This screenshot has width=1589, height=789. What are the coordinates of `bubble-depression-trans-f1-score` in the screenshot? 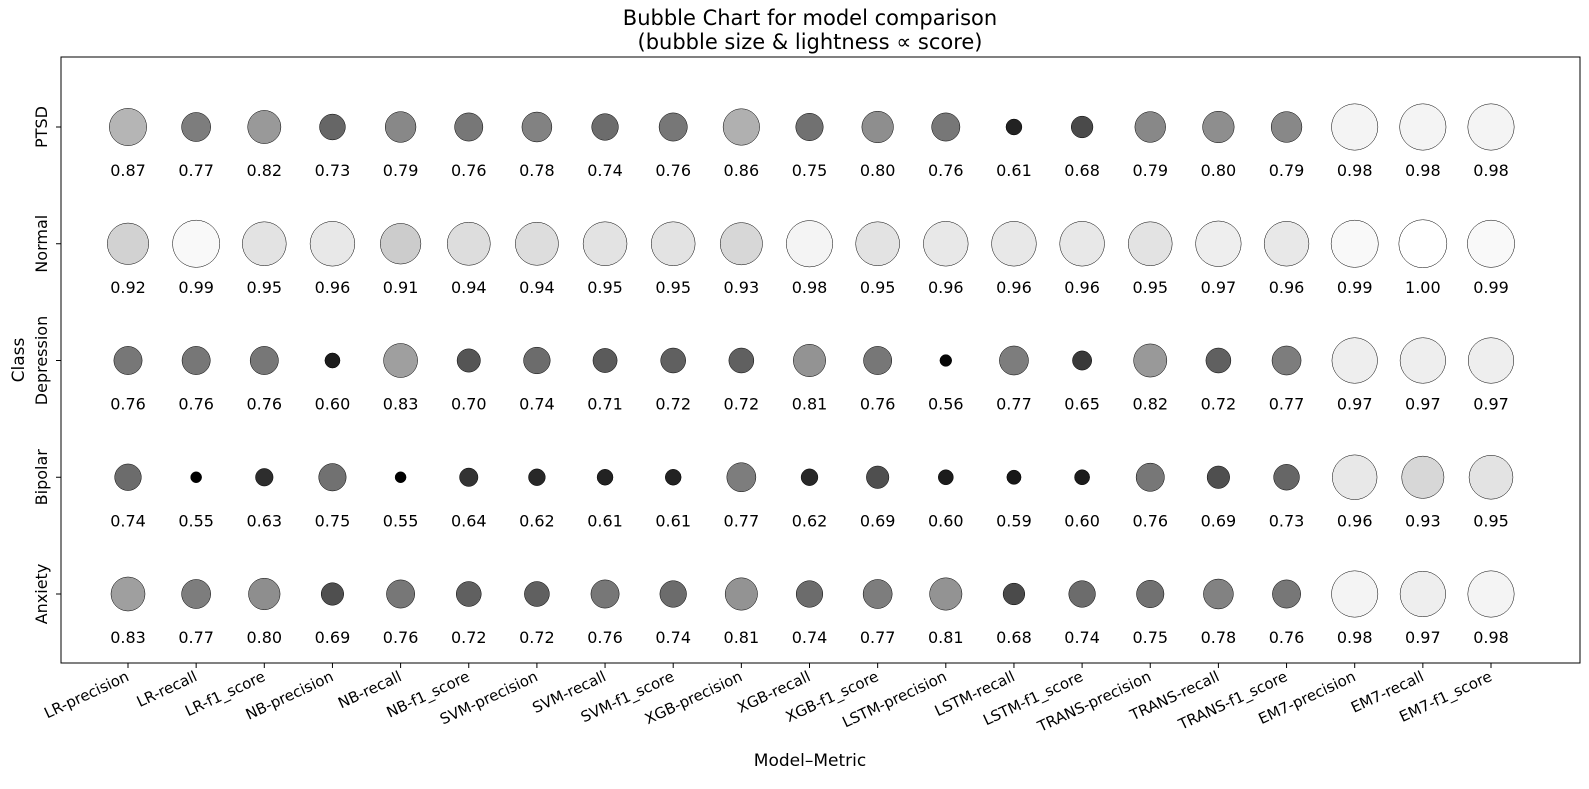 It's located at (1286, 360).